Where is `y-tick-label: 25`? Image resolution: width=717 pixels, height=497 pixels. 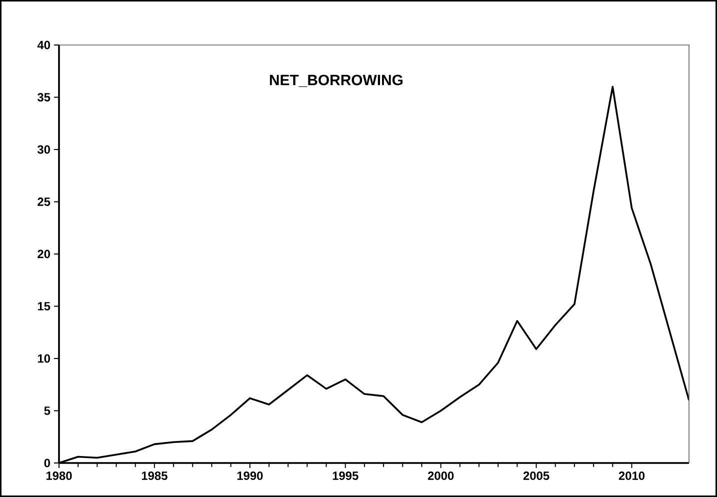
y-tick-label: 25 is located at coordinates (44, 202).